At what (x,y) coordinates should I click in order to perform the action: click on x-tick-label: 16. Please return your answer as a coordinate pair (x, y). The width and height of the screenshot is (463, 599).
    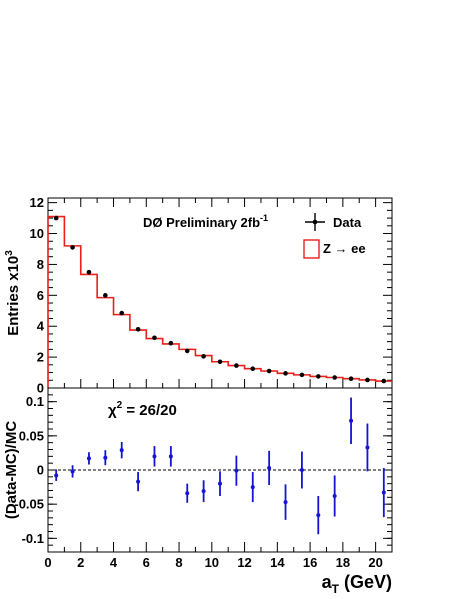
    Looking at the image, I should click on (310, 562).